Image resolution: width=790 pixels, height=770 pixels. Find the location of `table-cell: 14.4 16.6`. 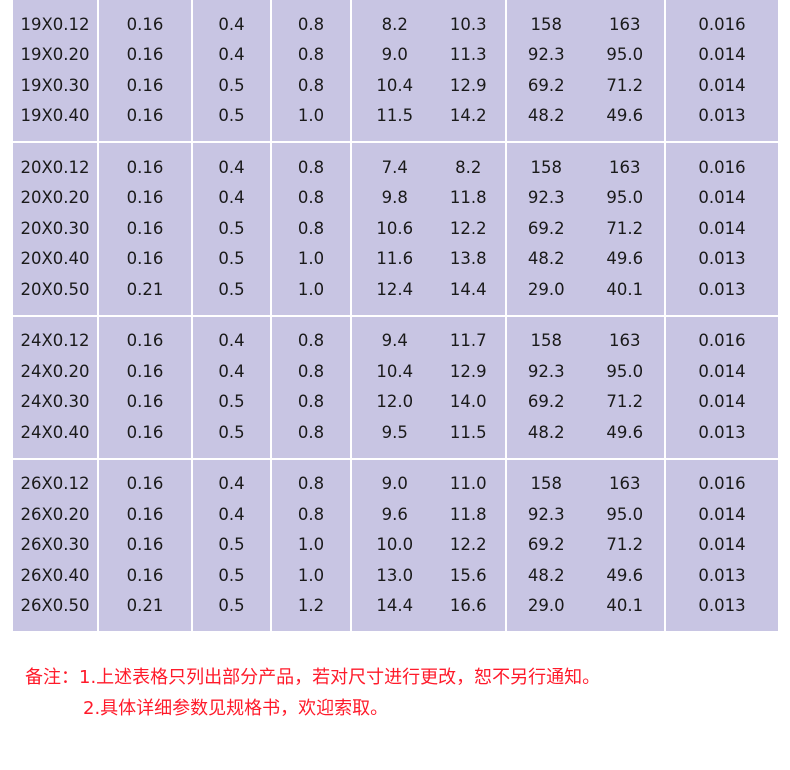

table-cell: 14.4 16.6 is located at coordinates (428, 606).